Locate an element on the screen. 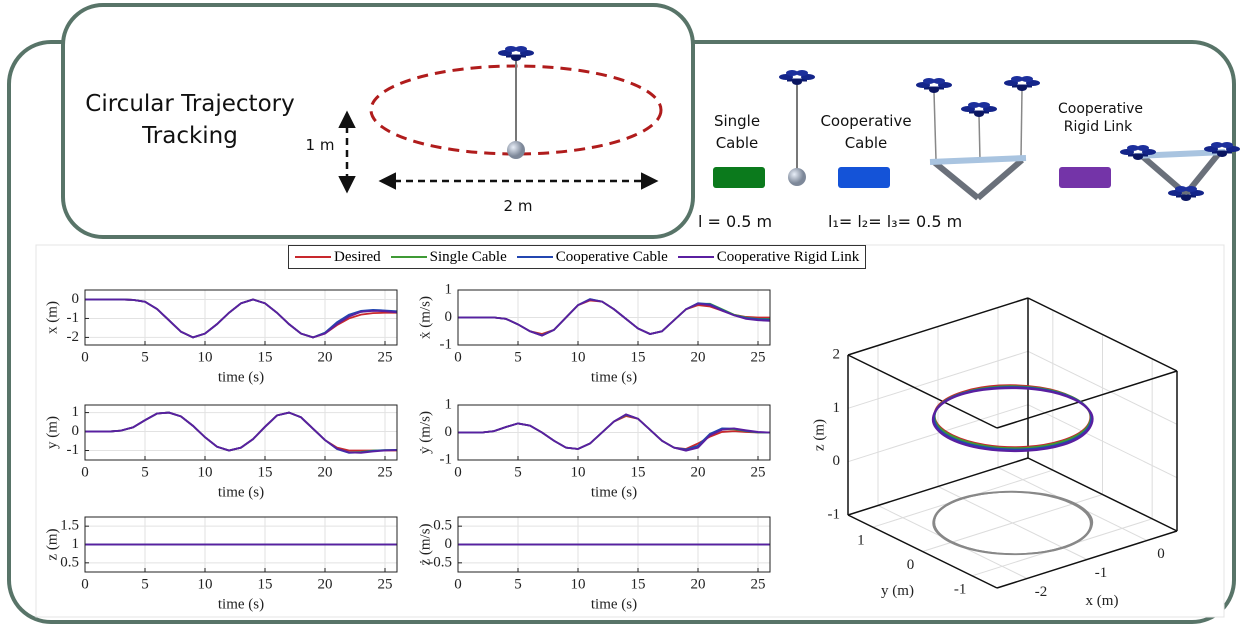 The width and height of the screenshot is (1240, 625). legend-label: Cooperative Cable is located at coordinates (611, 256).